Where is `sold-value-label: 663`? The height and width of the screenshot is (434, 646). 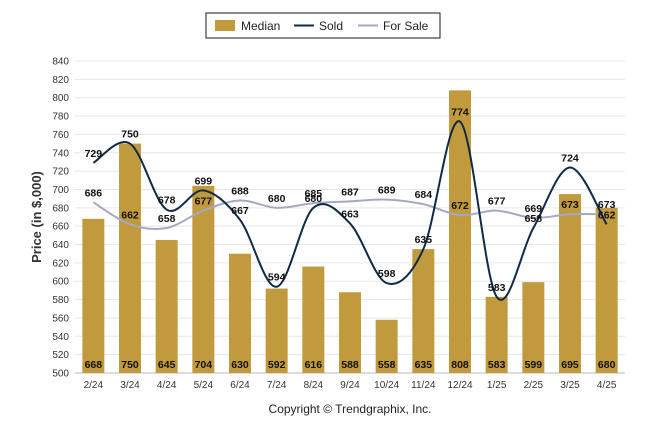 sold-value-label: 663 is located at coordinates (350, 214).